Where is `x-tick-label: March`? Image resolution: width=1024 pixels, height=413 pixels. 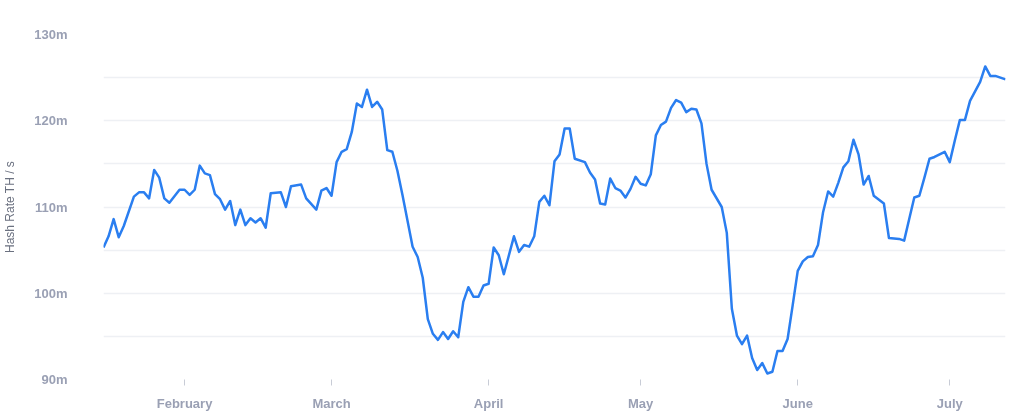
x-tick-label: March is located at coordinates (331, 403).